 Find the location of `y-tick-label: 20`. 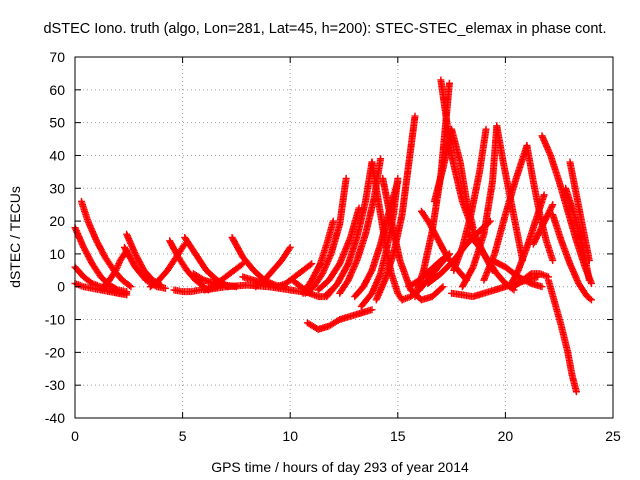

y-tick-label: 20 is located at coordinates (57, 221).